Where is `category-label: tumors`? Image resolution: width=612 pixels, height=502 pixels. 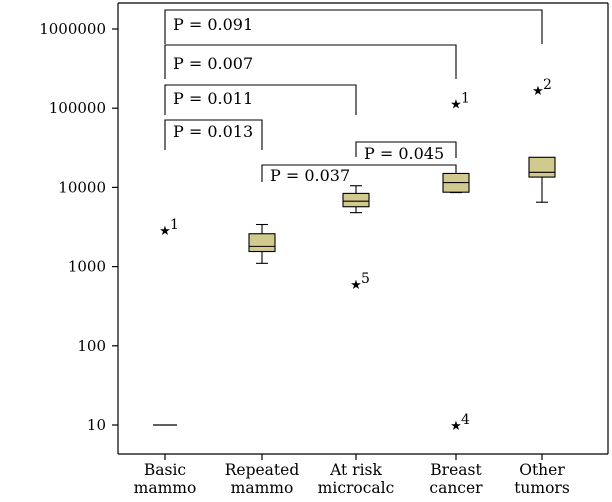 category-label: tumors is located at coordinates (542, 488).